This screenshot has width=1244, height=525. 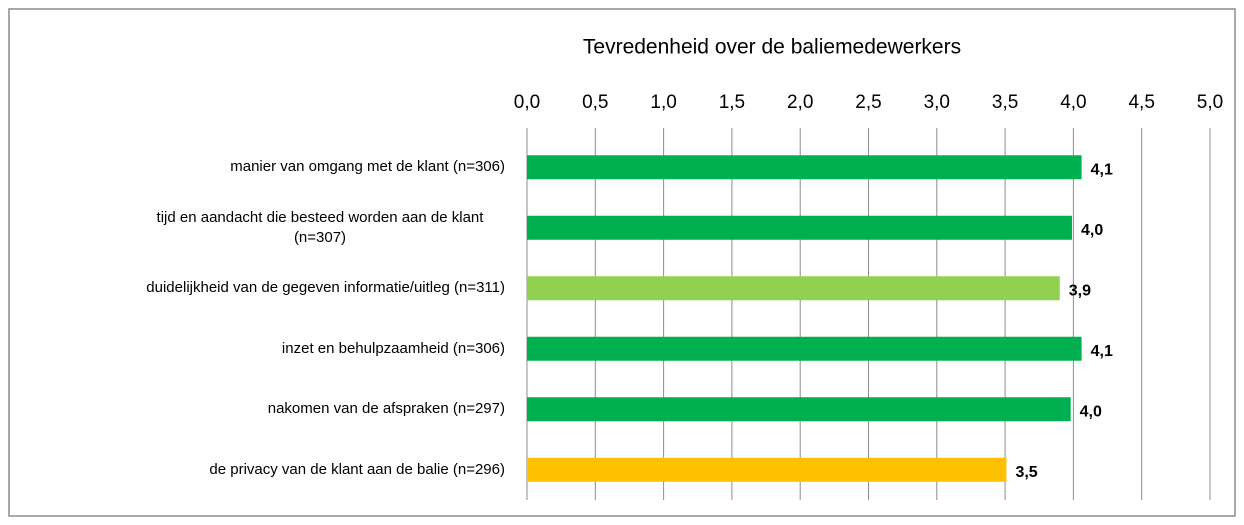 What do you see at coordinates (1080, 290) in the screenshot?
I see `data-label: 3,9` at bounding box center [1080, 290].